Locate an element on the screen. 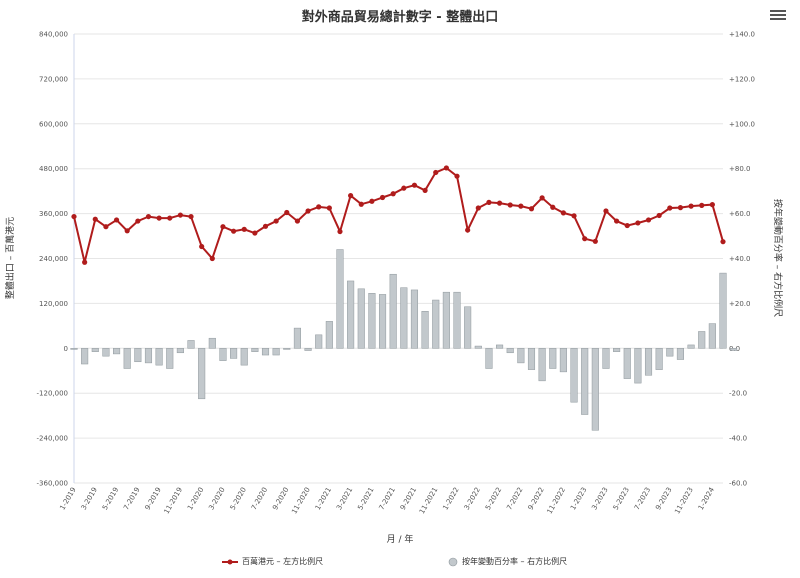 The width and height of the screenshot is (800, 578). hamburger-icon is located at coordinates (778, 15).